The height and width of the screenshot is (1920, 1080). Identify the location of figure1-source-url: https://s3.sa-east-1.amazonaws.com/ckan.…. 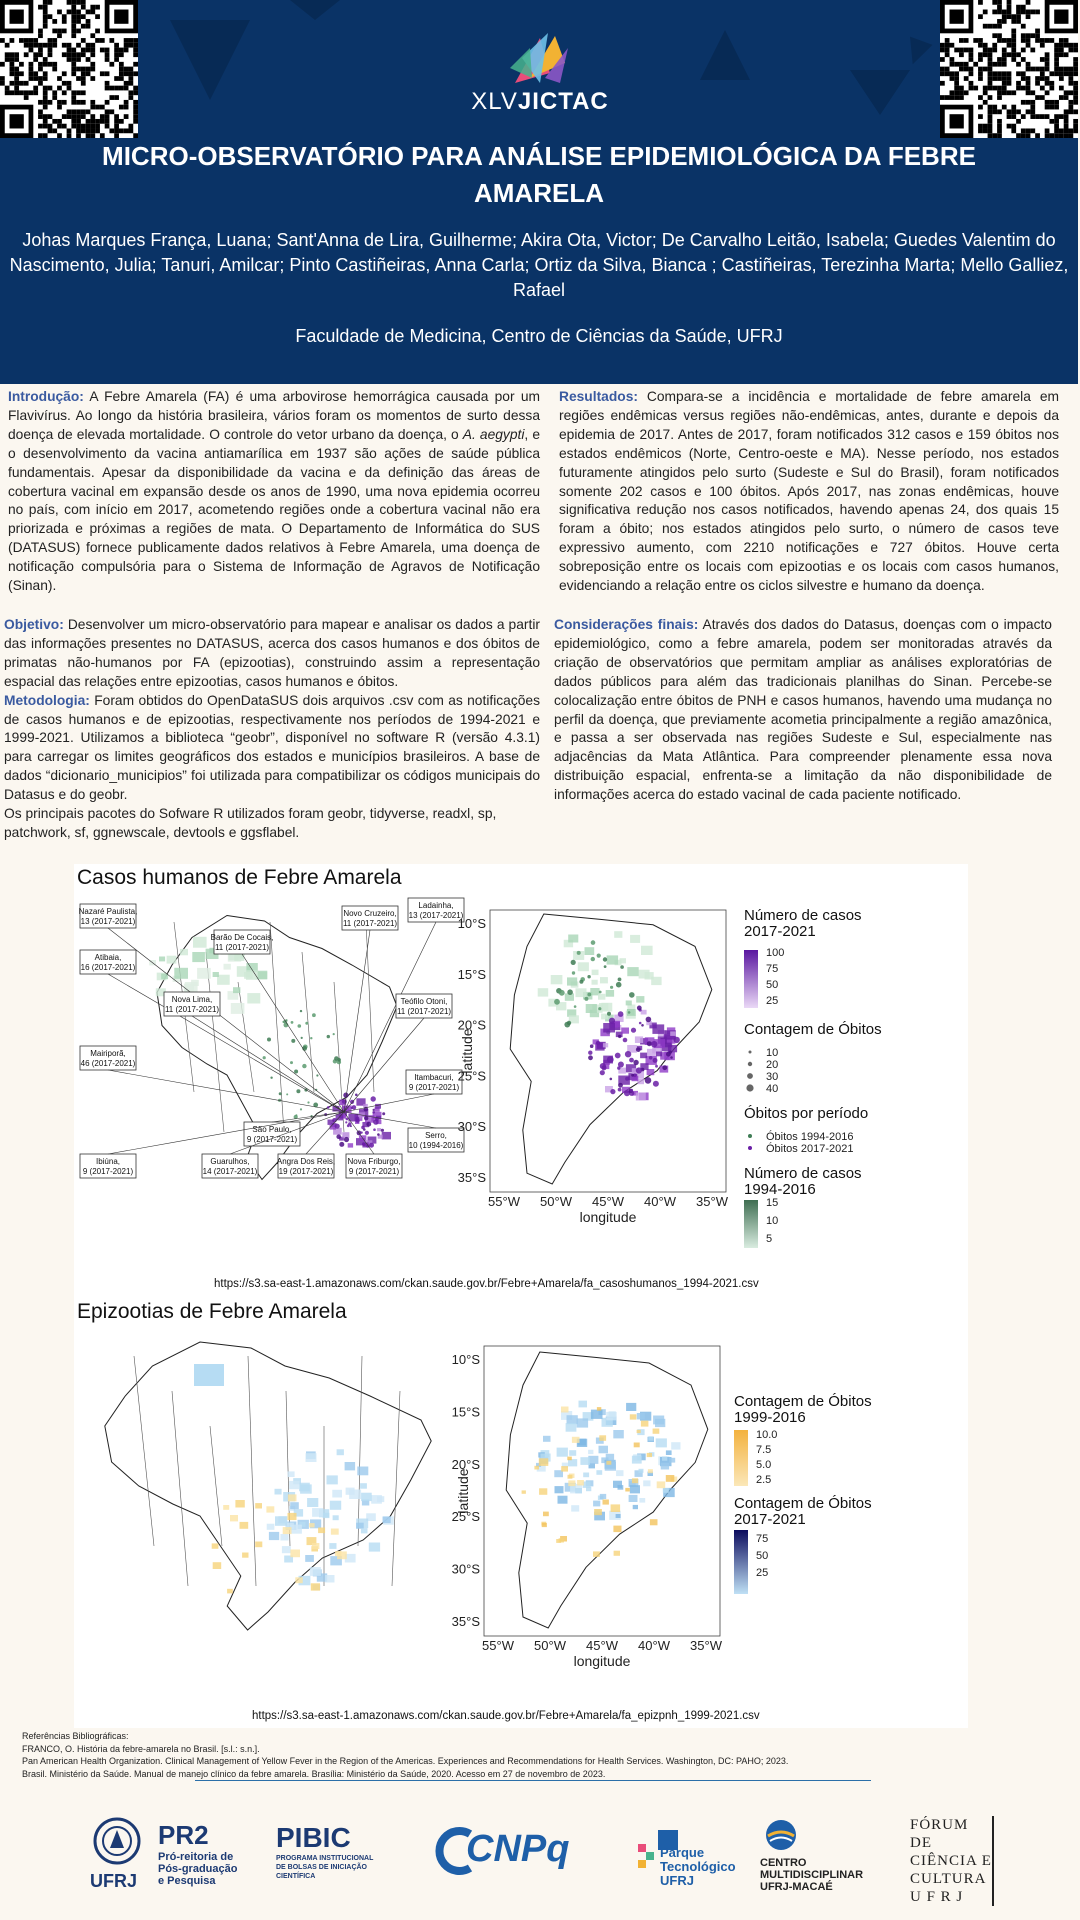
(486, 1284).